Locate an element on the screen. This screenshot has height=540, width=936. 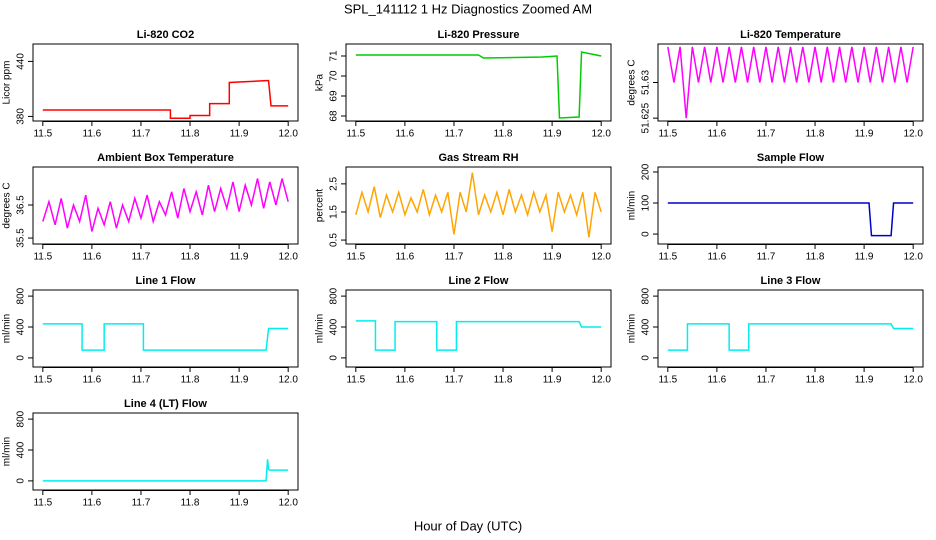
y-tick-label: 51.625 is located at coordinates (646, 117).